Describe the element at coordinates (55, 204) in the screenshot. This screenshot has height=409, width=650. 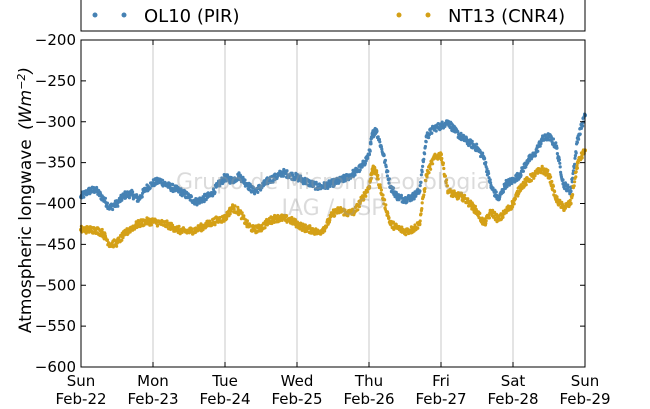
I see `y-tick-label: −400` at that location.